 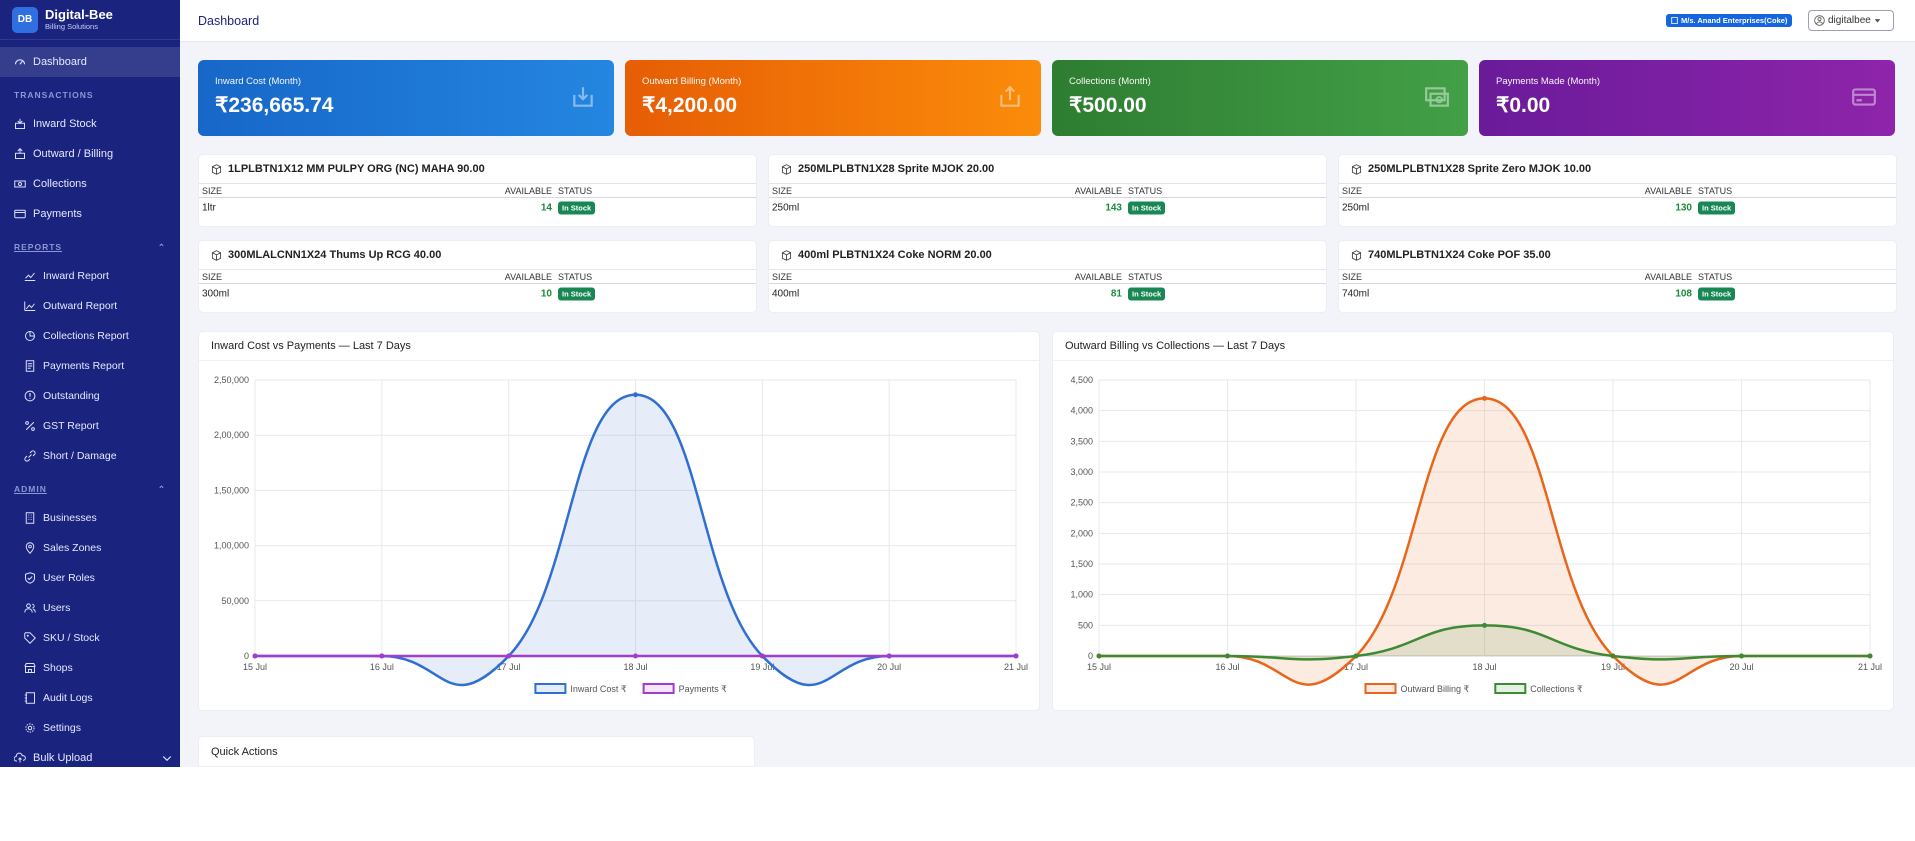 What do you see at coordinates (1081, 533) in the screenshot?
I see `y-tick-label: 2,000` at bounding box center [1081, 533].